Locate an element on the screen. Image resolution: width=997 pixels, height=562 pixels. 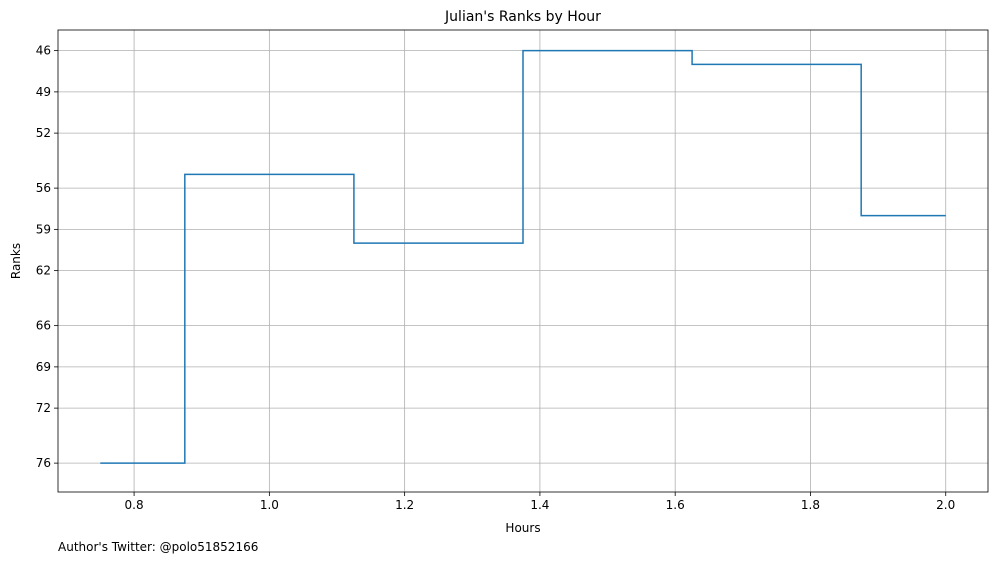
x-tick-label: 0.8 is located at coordinates (134, 505).